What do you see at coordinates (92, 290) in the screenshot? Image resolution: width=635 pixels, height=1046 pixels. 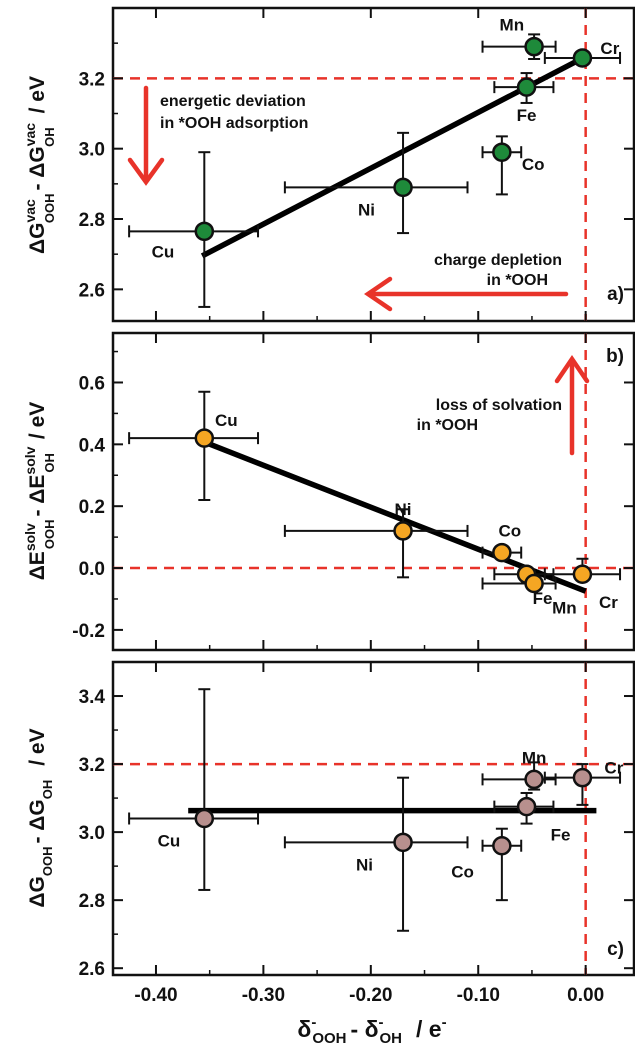 I see `panel-a-ytick-label: 2.6` at bounding box center [92, 290].